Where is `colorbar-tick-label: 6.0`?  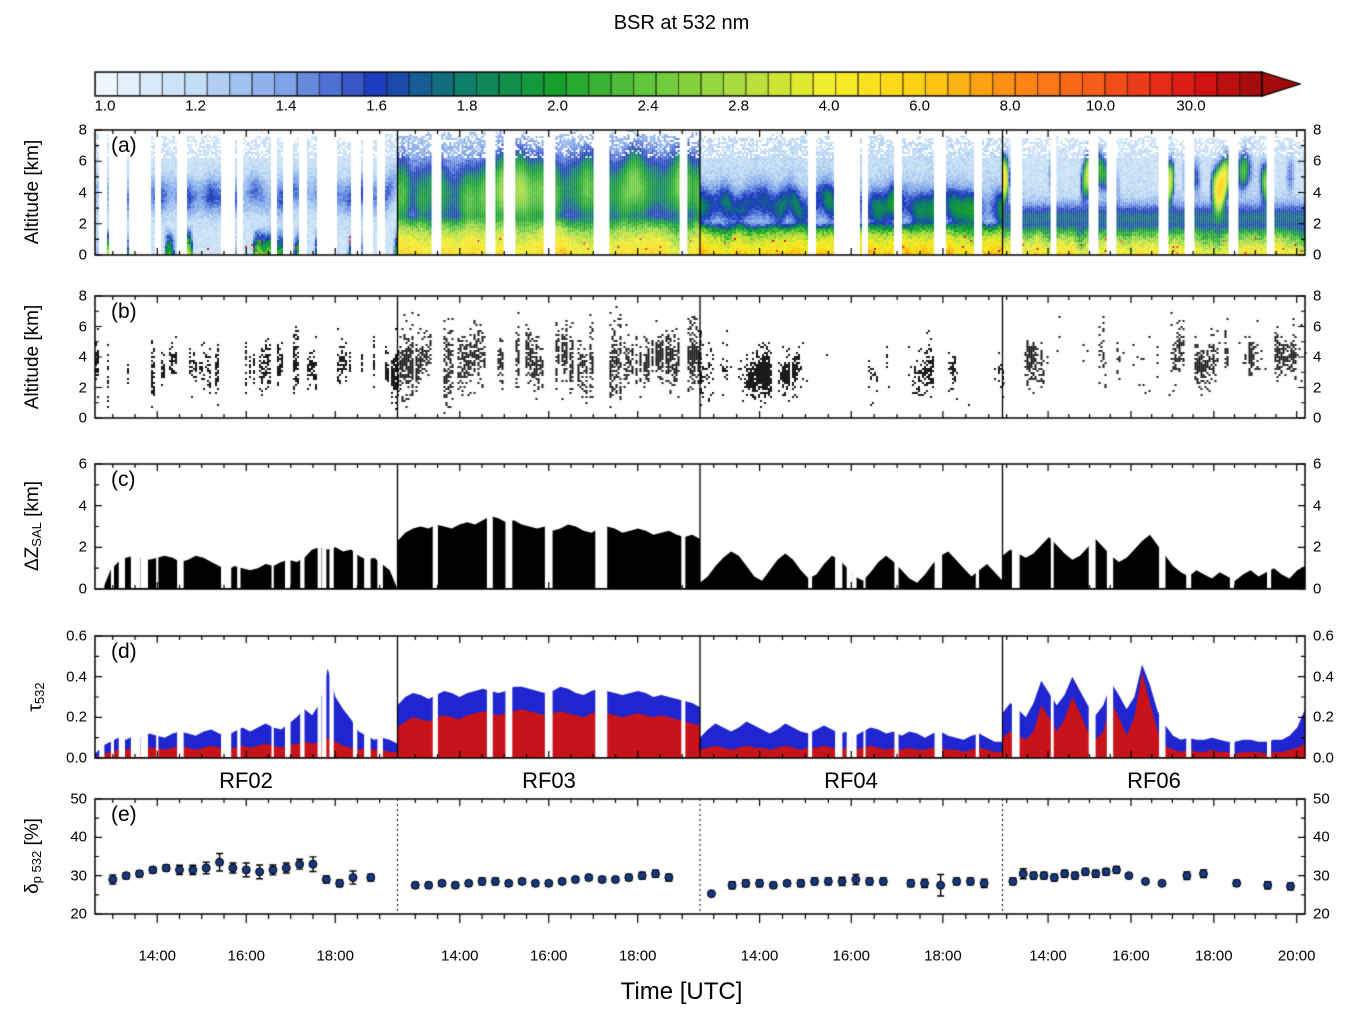
colorbar-tick-label: 6.0 is located at coordinates (919, 106).